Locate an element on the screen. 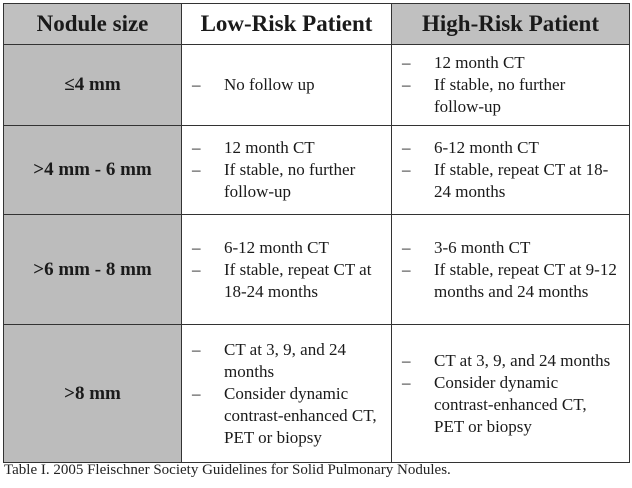 The height and width of the screenshot is (488, 632). nodule-size-cell: >6 mm - 8 mm is located at coordinates (92, 269).